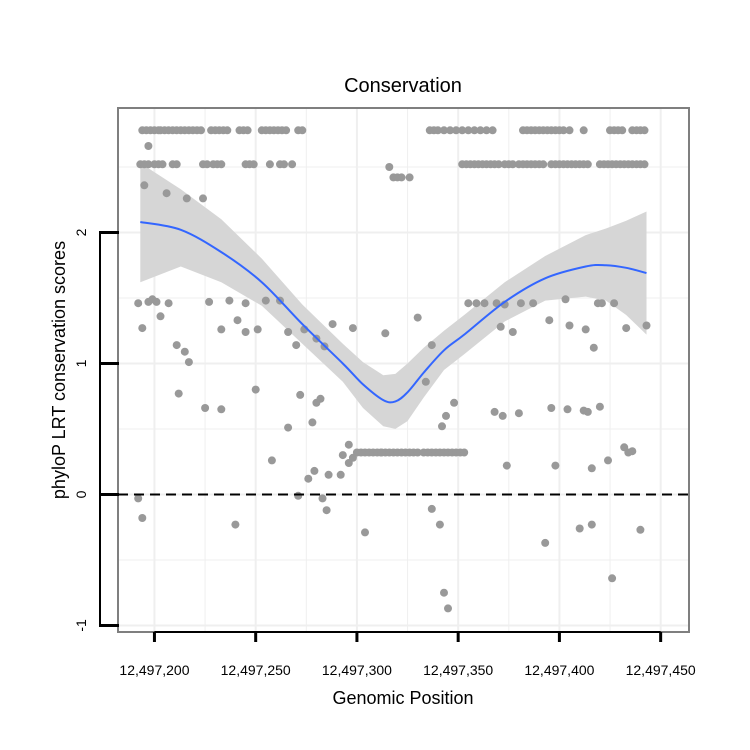 This screenshot has height=750, width=750. What do you see at coordinates (154, 670) in the screenshot?
I see `x-tick-label: 12,497,200` at bounding box center [154, 670].